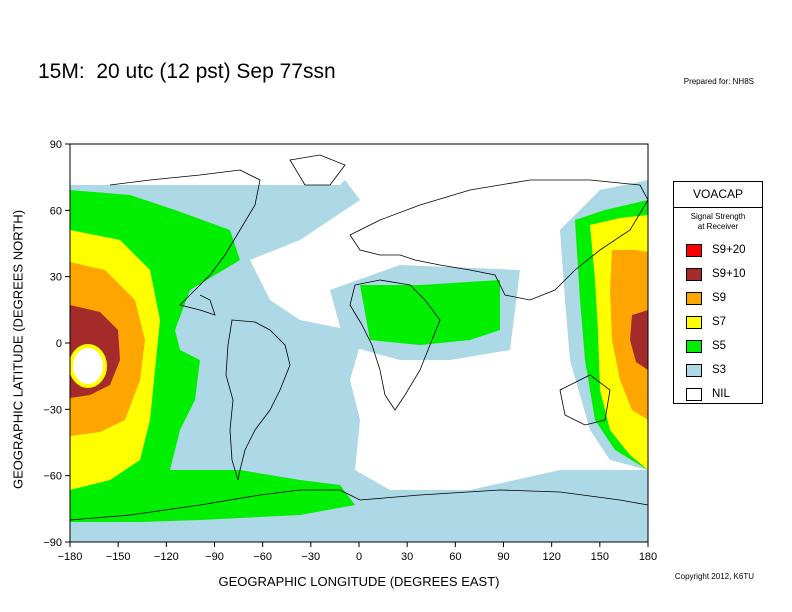  I want to click on legend-item: S9+20, so click(718, 250).